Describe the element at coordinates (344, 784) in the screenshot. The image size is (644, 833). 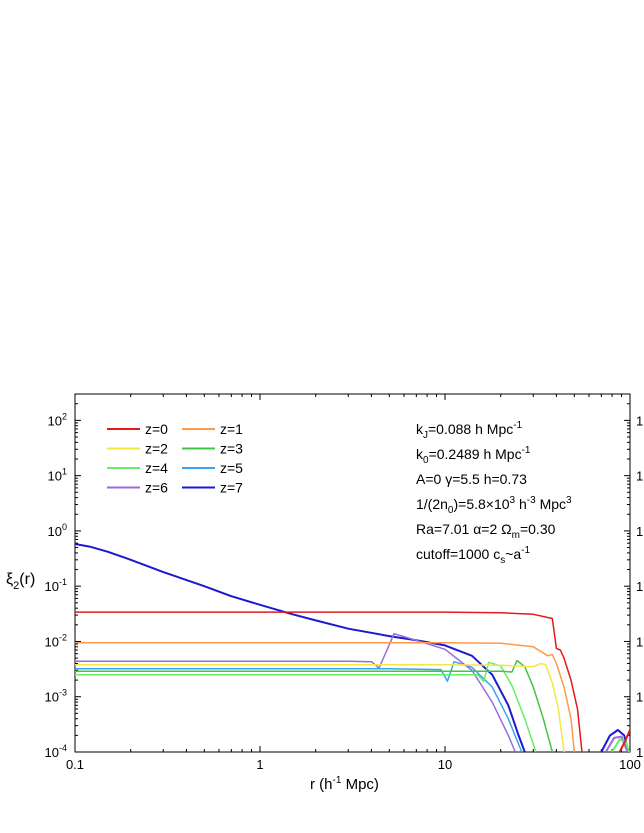
I see `x-axis-label: r (h-1 Mpc)` at that location.